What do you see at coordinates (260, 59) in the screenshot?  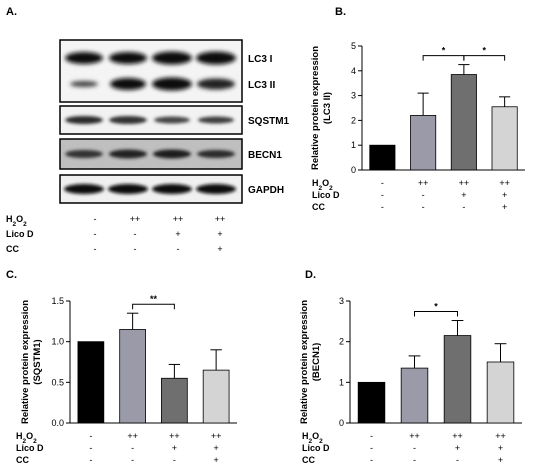 I see `band-label-lc3-i: LC3 I` at bounding box center [260, 59].